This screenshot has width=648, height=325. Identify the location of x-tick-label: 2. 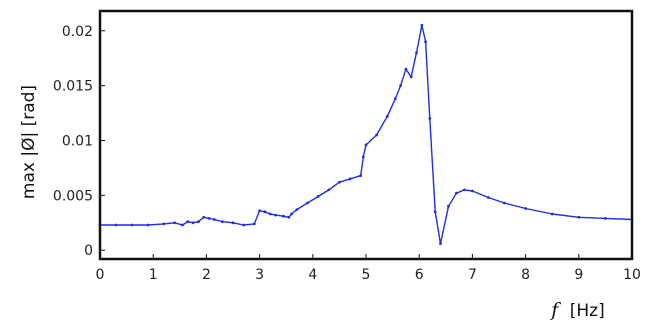
(206, 275).